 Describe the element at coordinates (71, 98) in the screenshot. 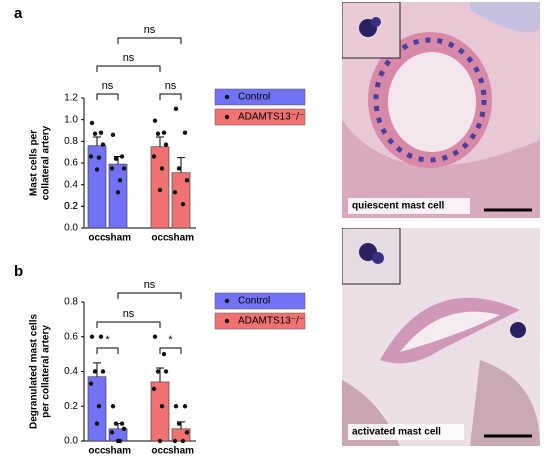

I see `y-tick-label: 1.2` at that location.